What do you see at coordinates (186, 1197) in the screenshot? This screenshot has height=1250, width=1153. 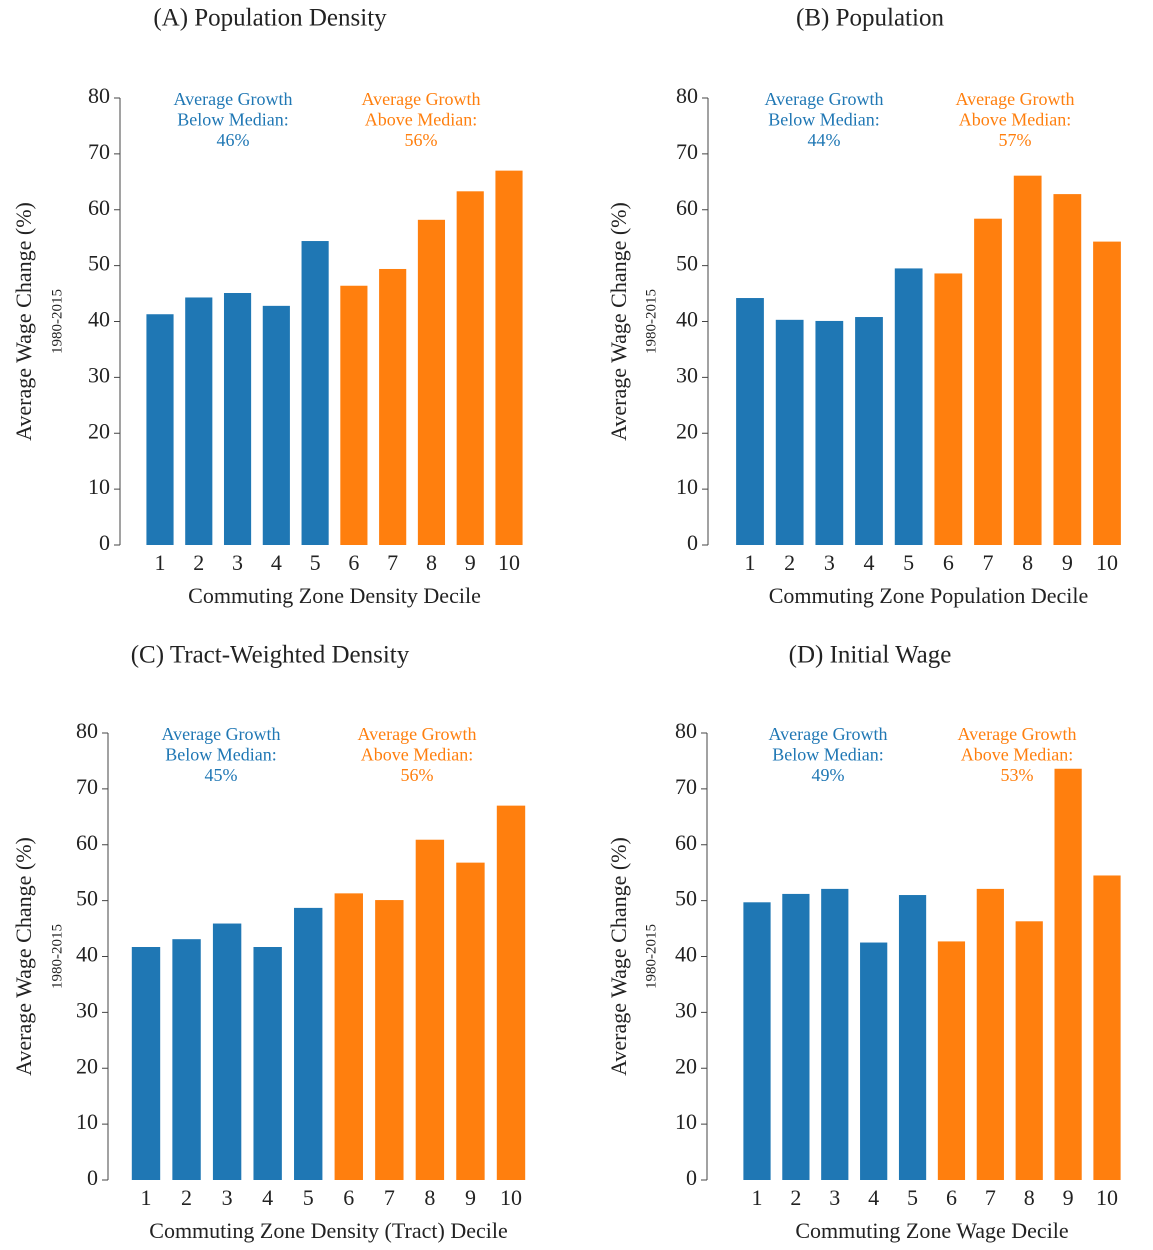 I see `x-tick-label: 2` at bounding box center [186, 1197].